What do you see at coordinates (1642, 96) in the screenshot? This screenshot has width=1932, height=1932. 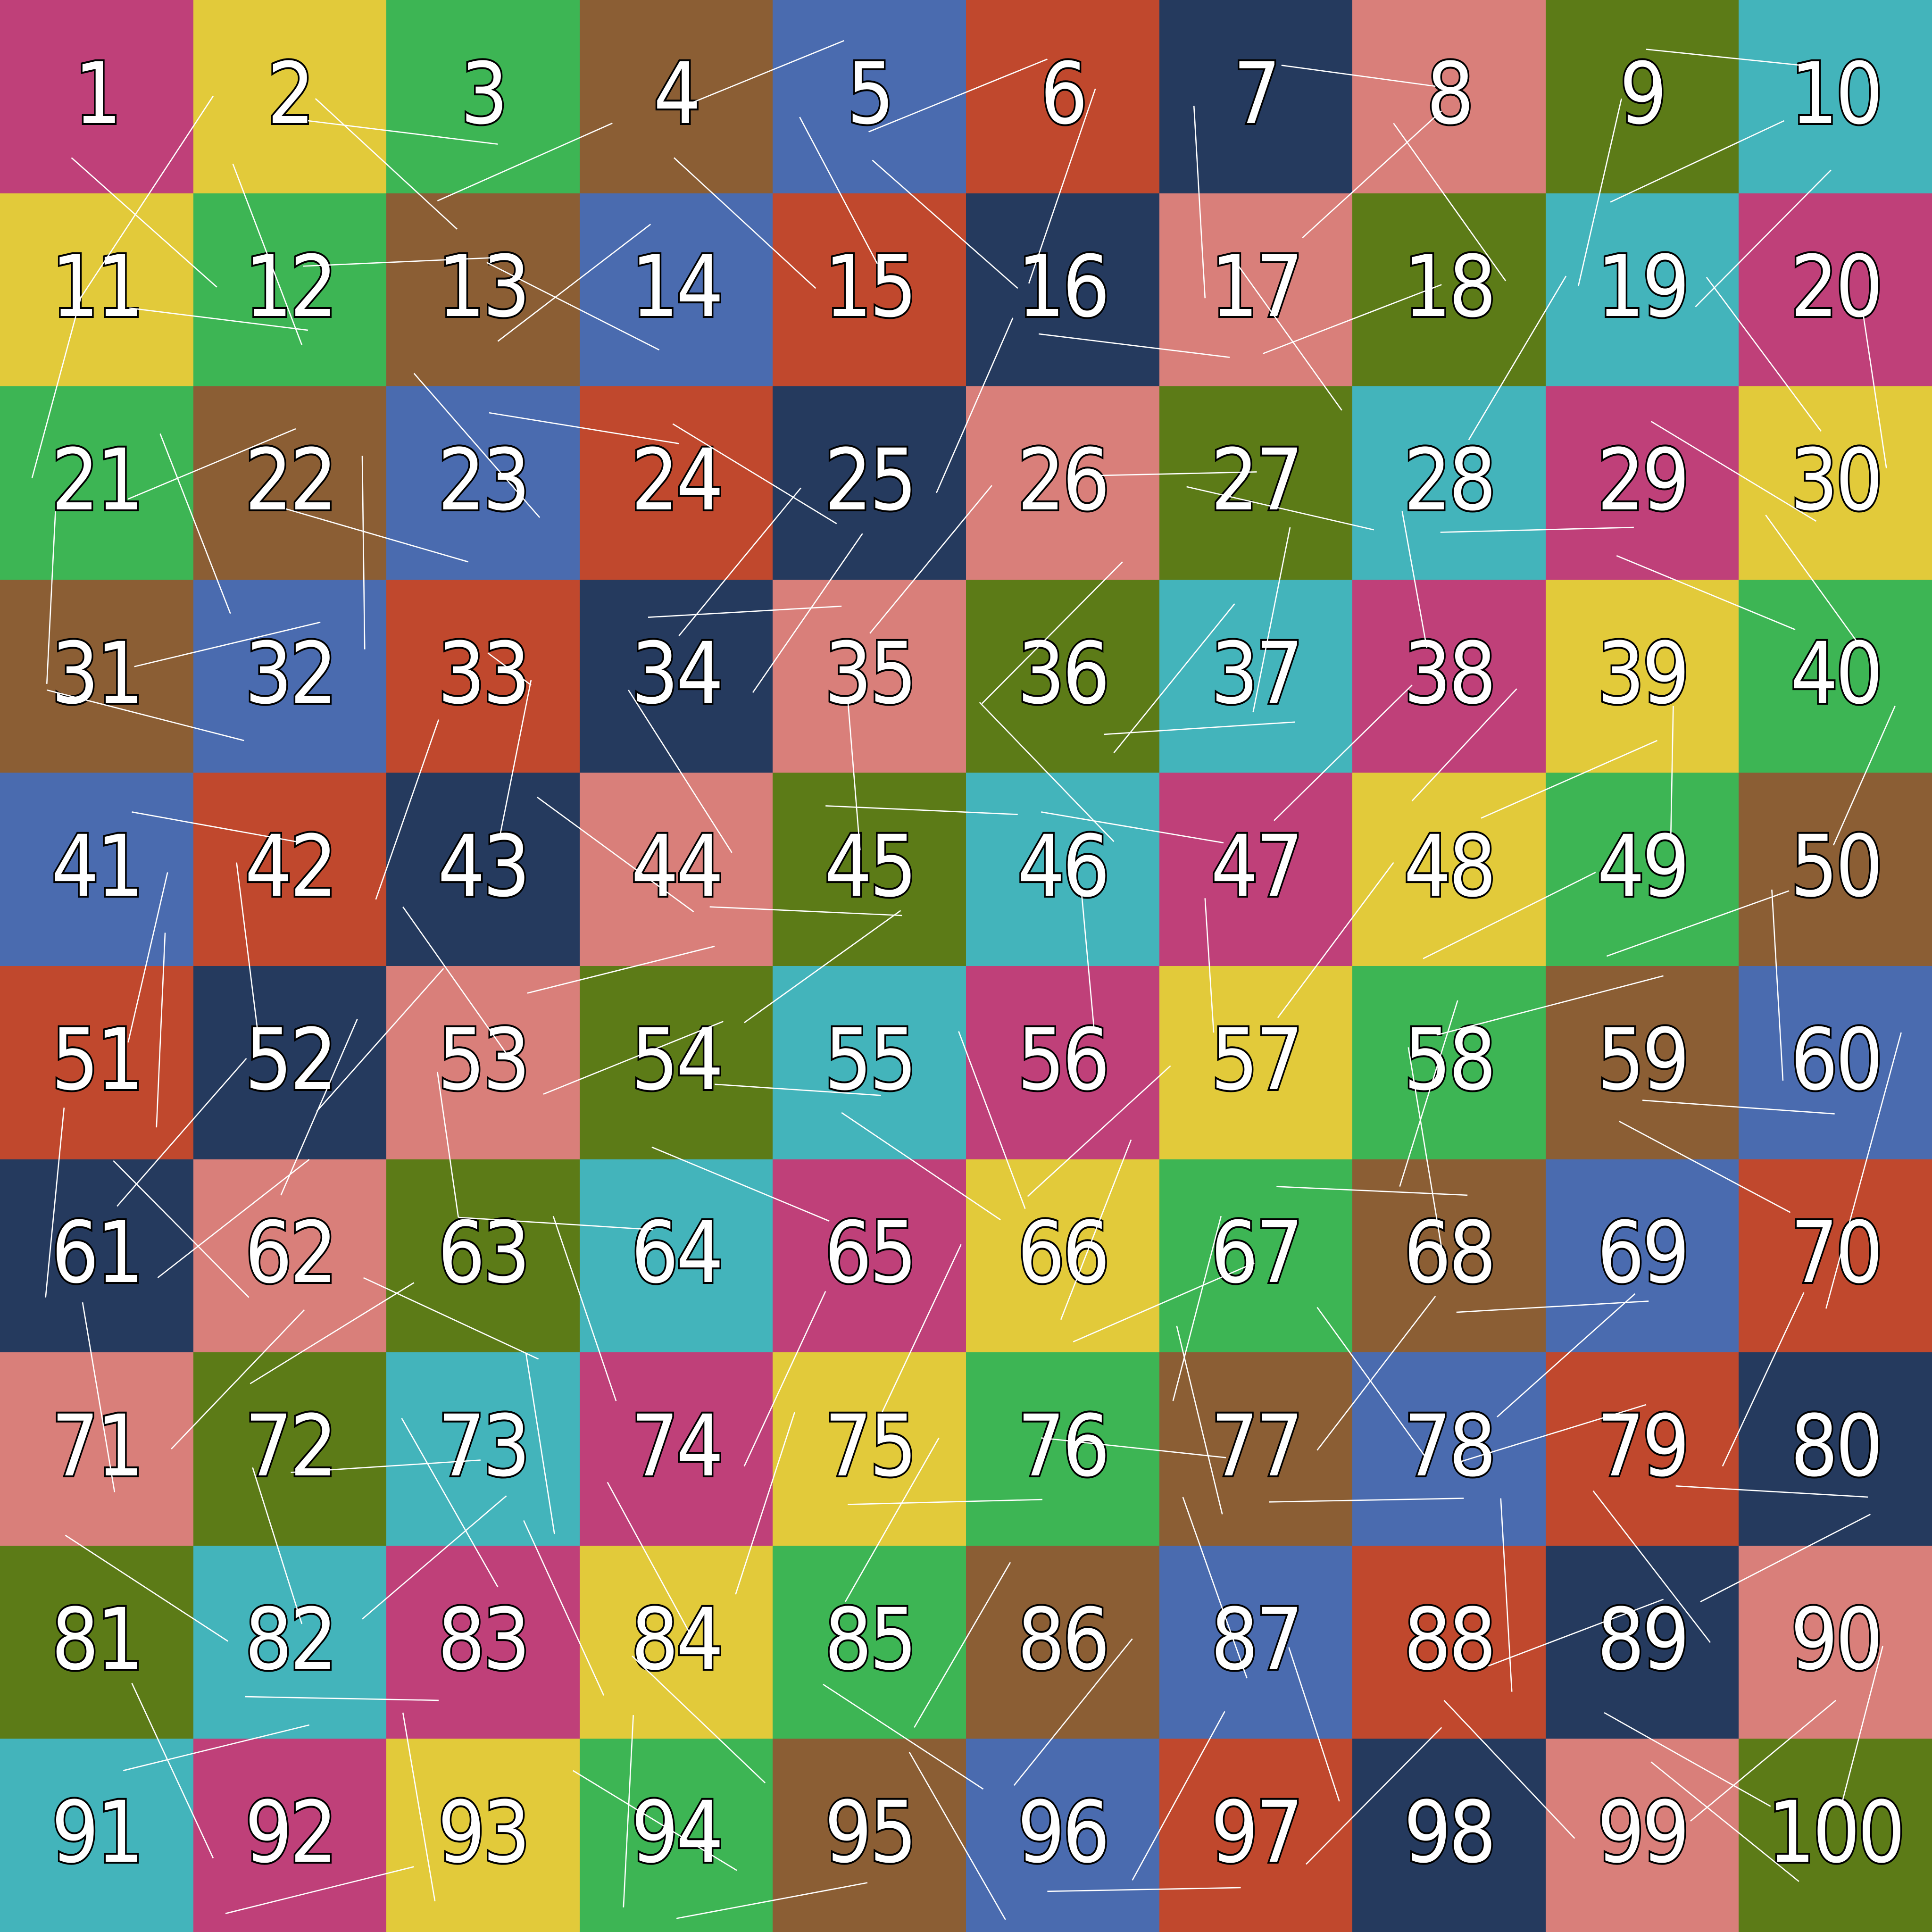 I see `grid-cell: 9` at bounding box center [1642, 96].